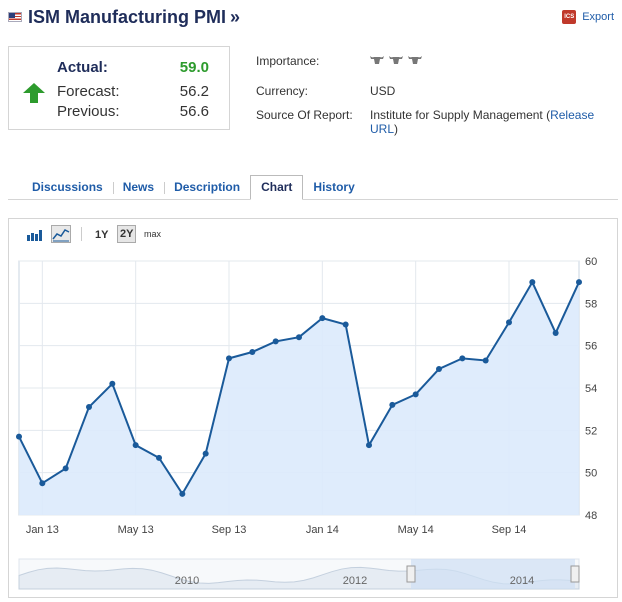 The width and height of the screenshot is (622, 602). I want to click on forecast-value: 56.2, so click(194, 91).